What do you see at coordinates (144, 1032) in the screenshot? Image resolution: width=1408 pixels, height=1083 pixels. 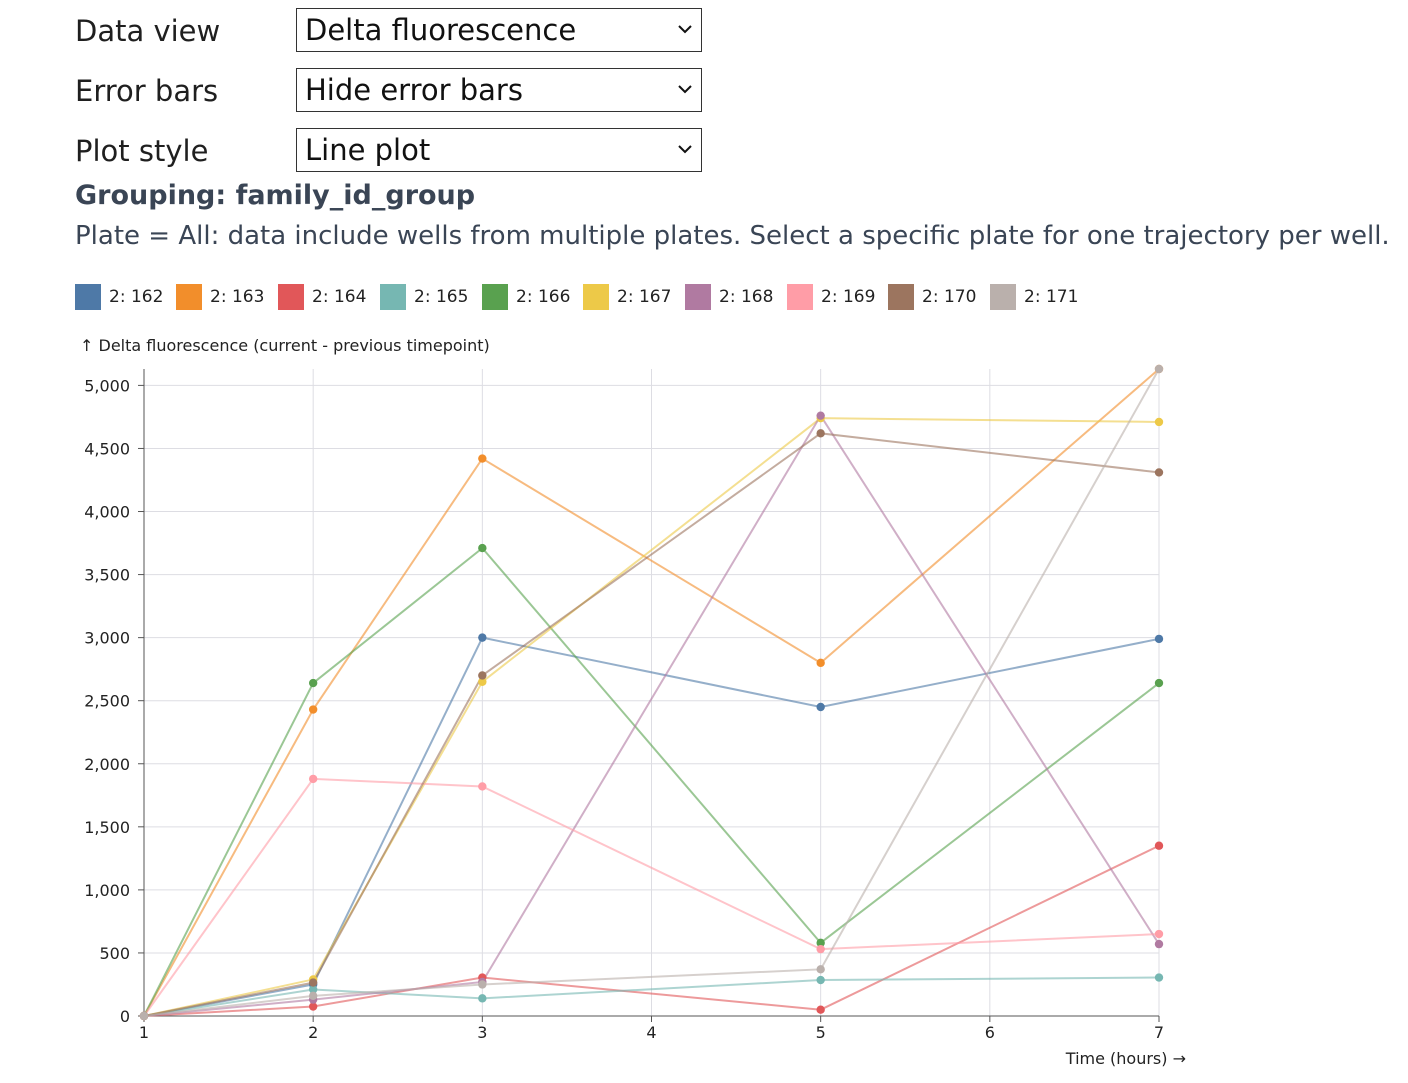 I see `x-tick-label: 1` at bounding box center [144, 1032].